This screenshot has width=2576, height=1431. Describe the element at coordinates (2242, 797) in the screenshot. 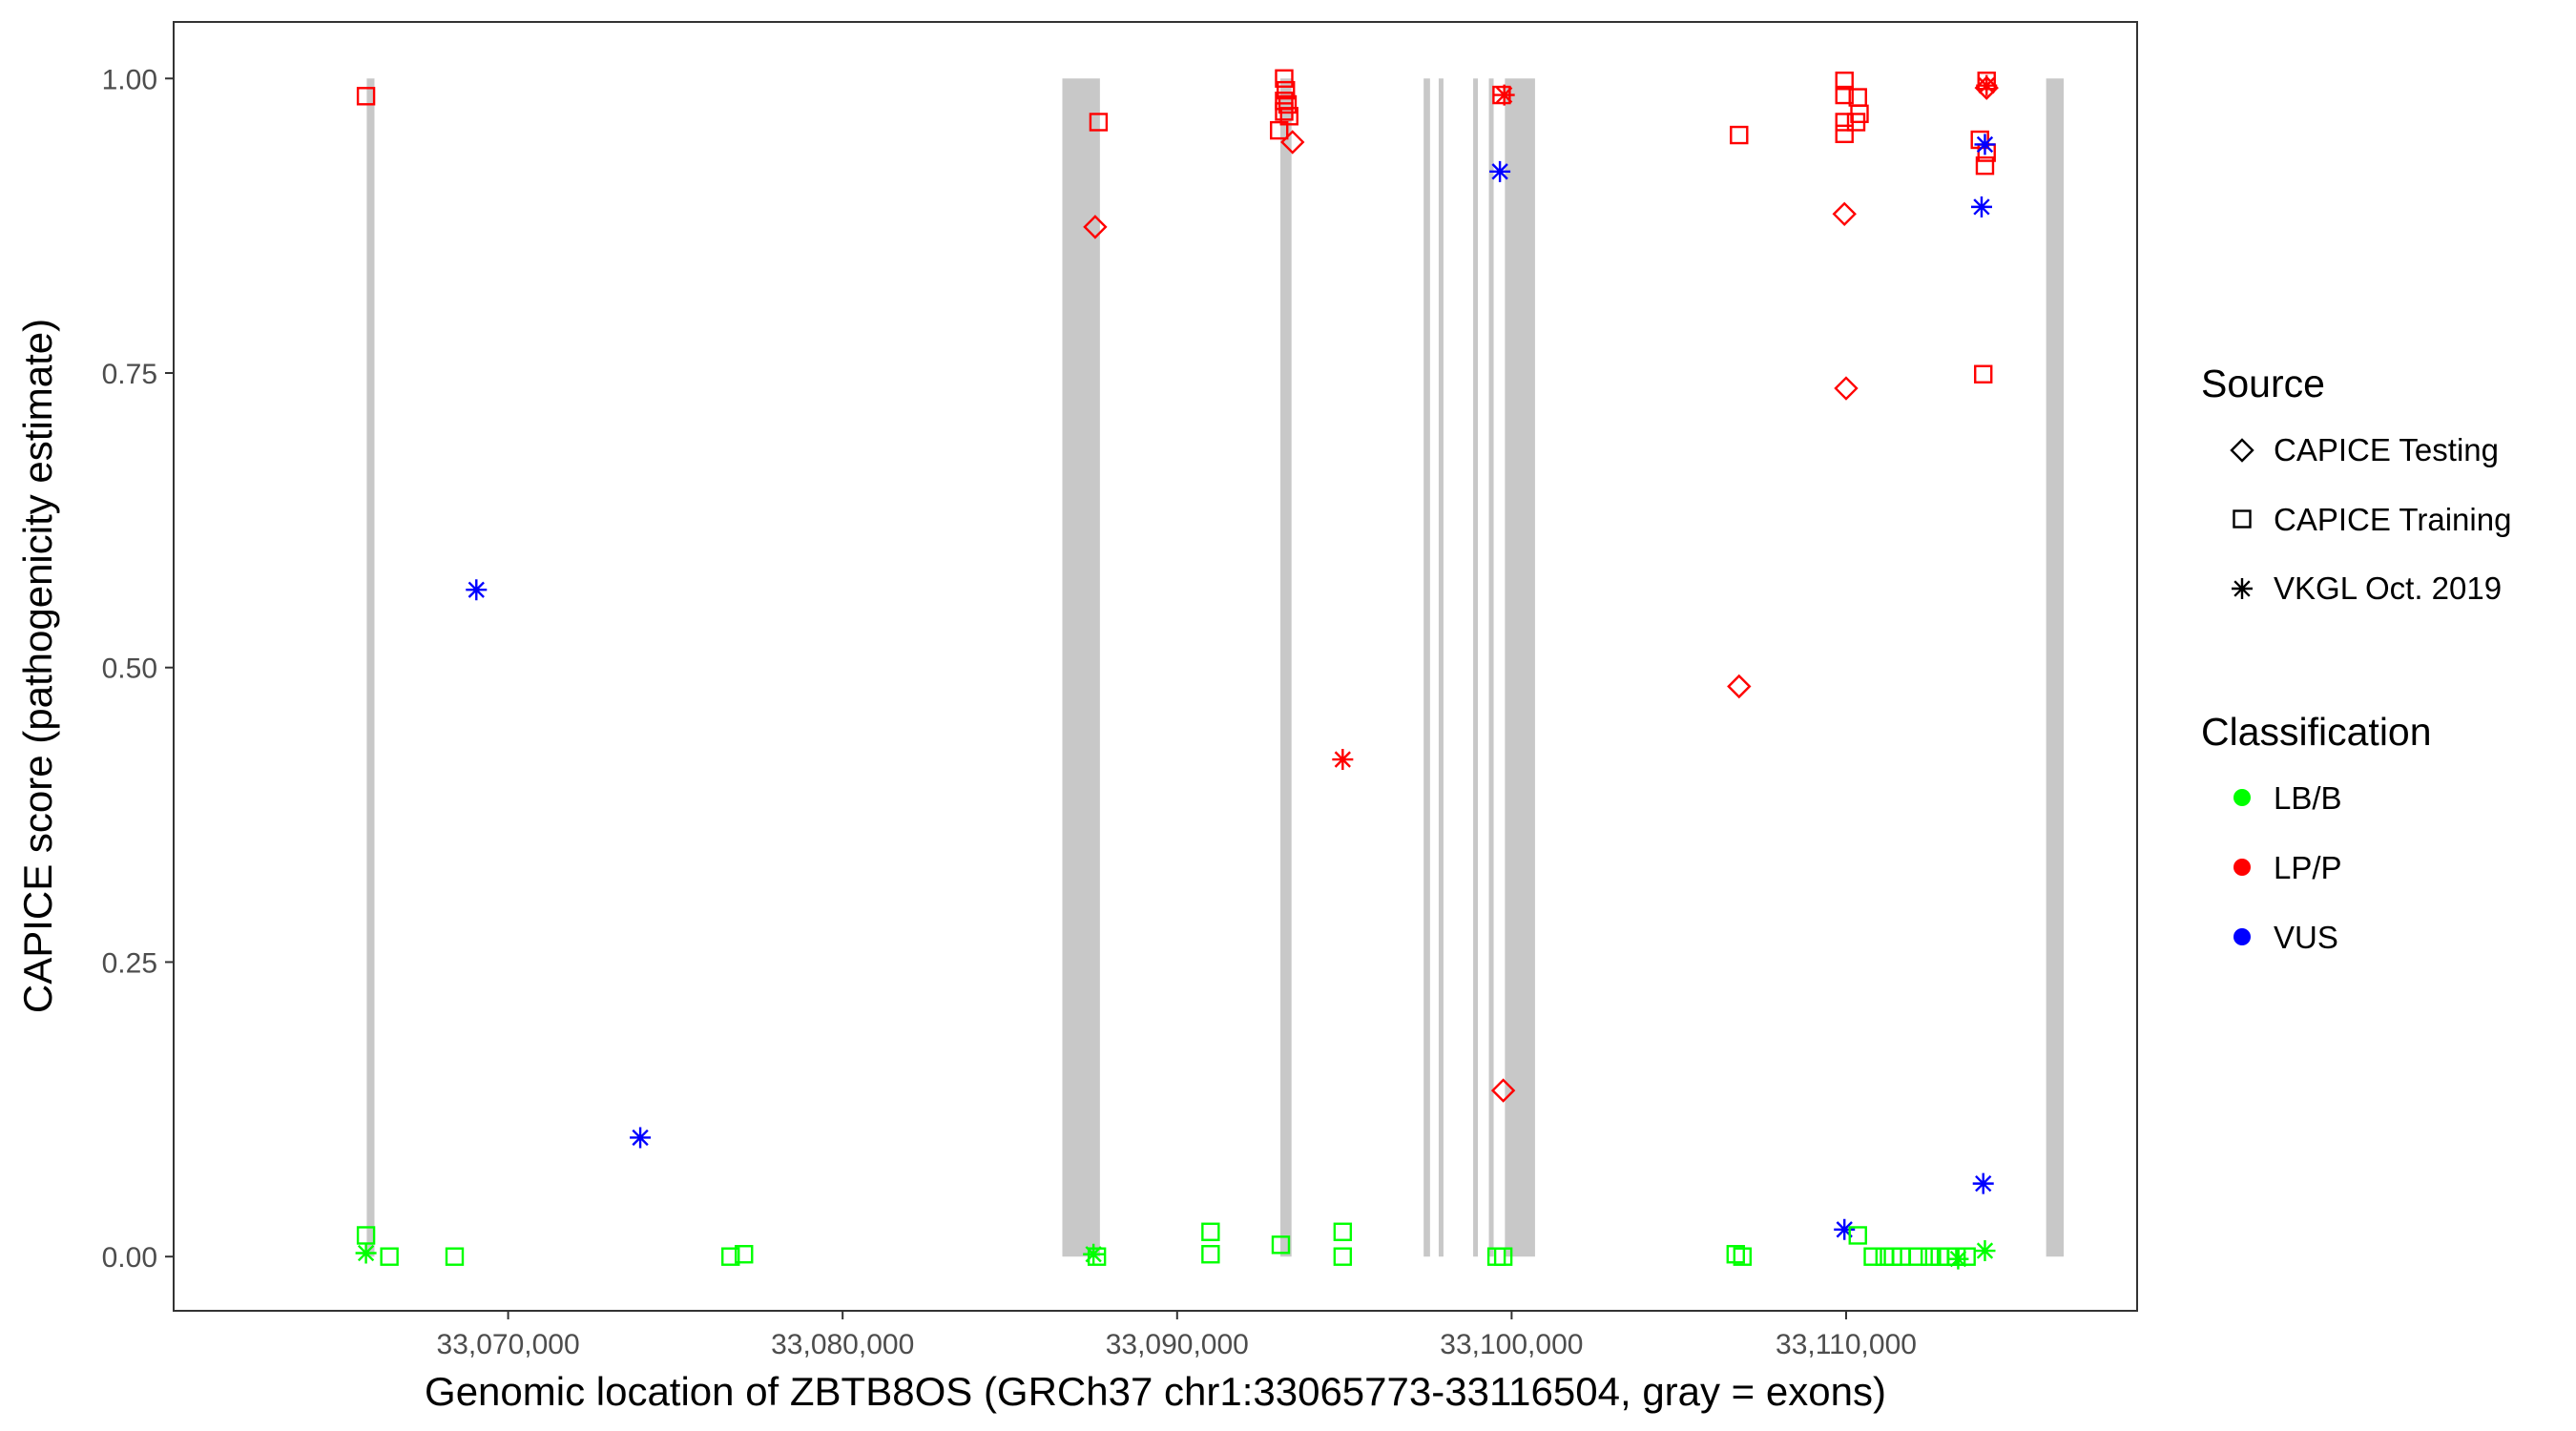

I see `legend-dot-lbb` at that location.